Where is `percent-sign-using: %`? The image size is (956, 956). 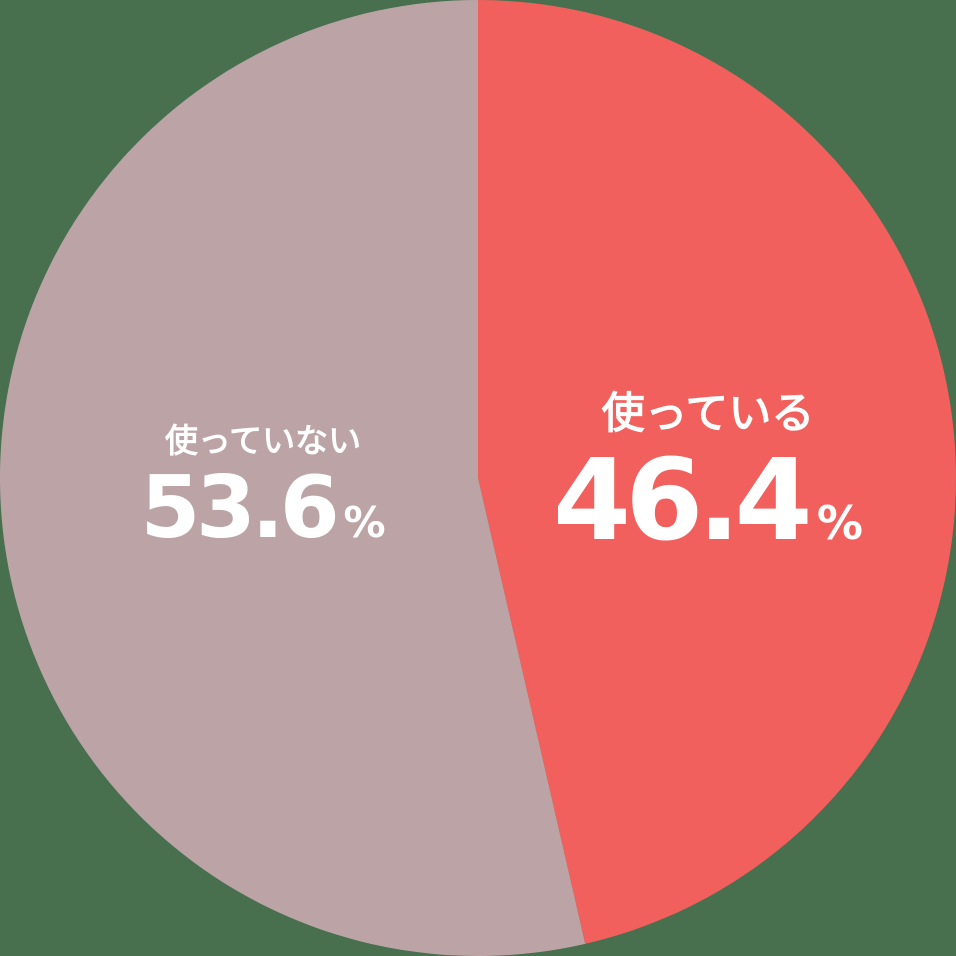
percent-sign-using: % is located at coordinates (840, 523).